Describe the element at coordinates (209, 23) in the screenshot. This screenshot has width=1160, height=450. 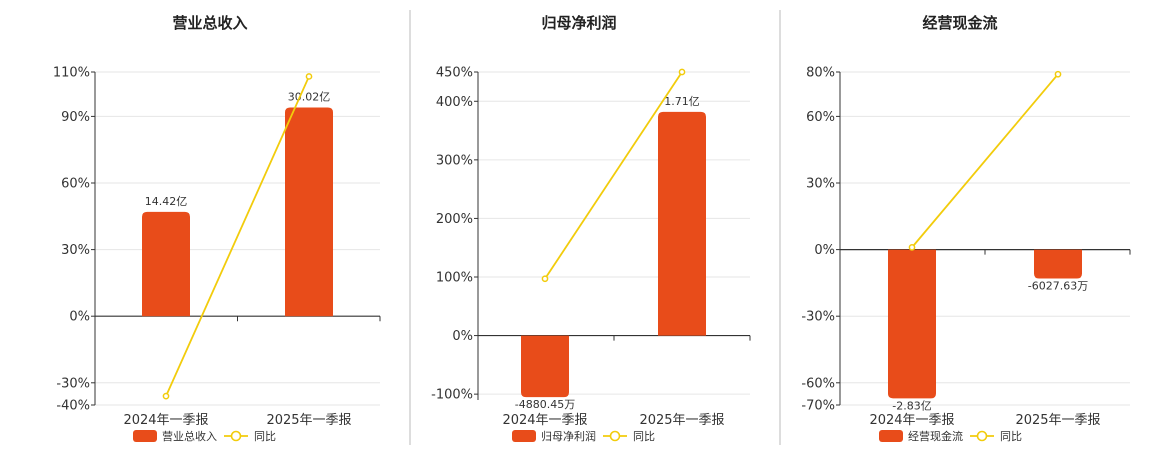
I see `chart-title: 营业总收入` at that location.